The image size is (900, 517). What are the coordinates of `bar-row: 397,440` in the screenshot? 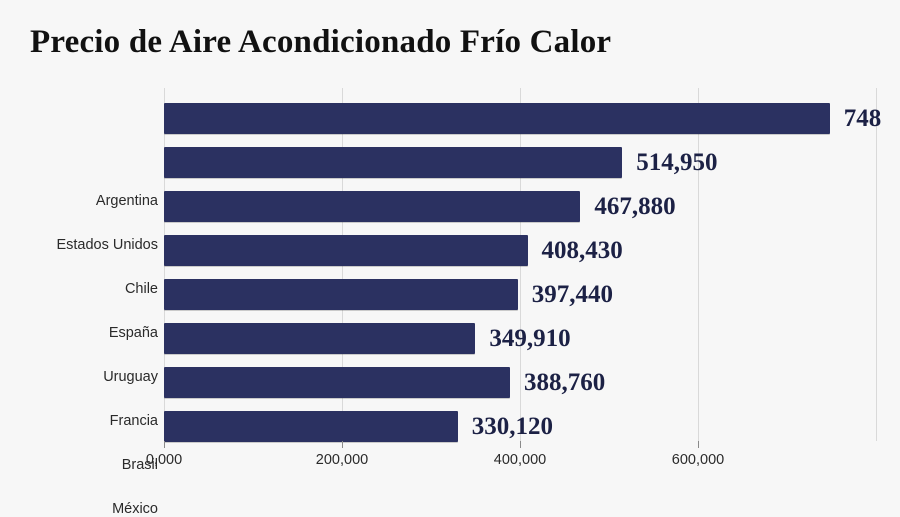 It's located at (532, 295).